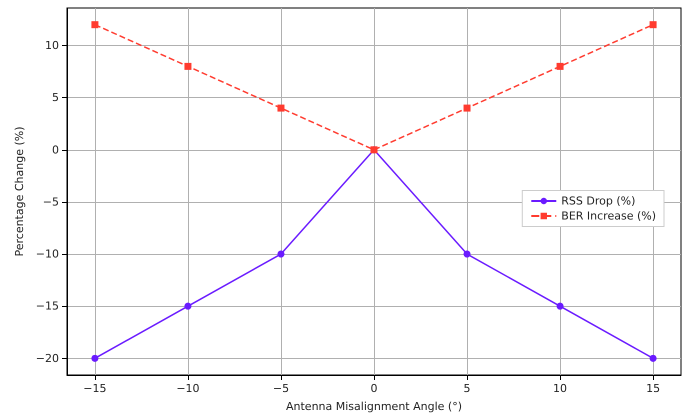  I want to click on x-tick-label: 10, so click(560, 388).